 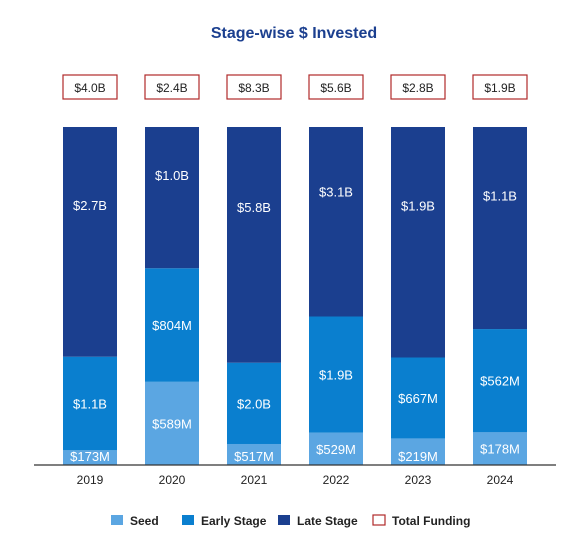 I want to click on bar-segment-seed-2024, so click(x=500, y=448).